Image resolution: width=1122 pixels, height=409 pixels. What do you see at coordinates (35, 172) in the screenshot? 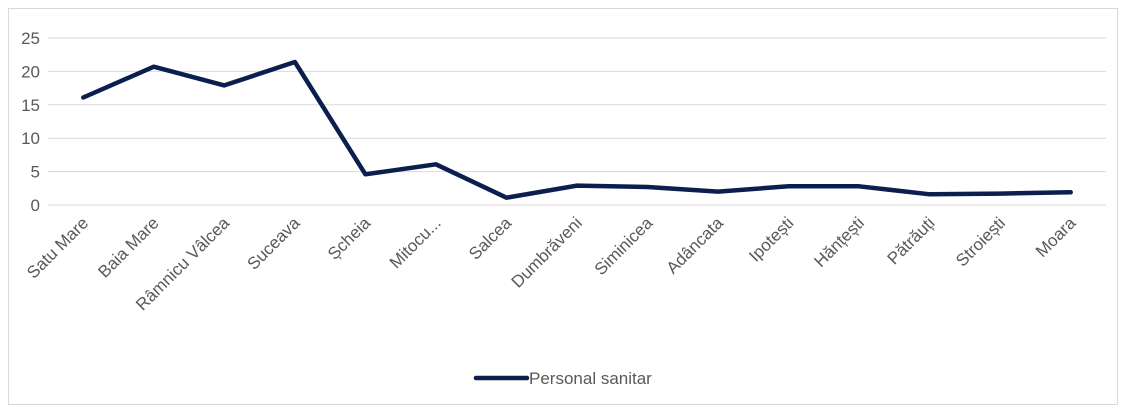
I see `y-tick-label: 5` at bounding box center [35, 172].